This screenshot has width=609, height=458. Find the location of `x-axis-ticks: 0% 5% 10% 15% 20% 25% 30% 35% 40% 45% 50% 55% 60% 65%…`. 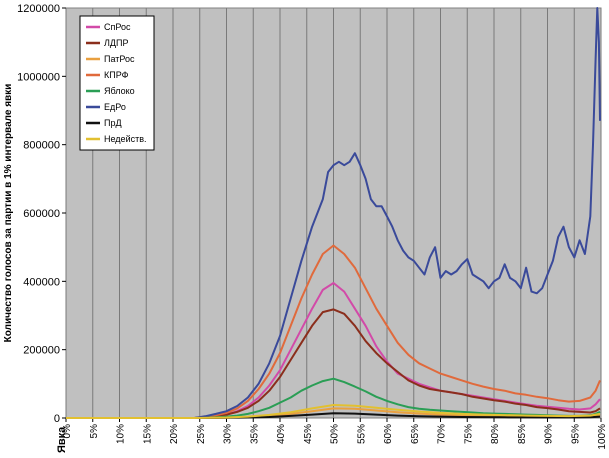

x-axis-ticks: 0% 5% 10% 15% 20% 25% 30% 35% 40% 45% 50% 55% 60% 65%… is located at coordinates (335, 434).